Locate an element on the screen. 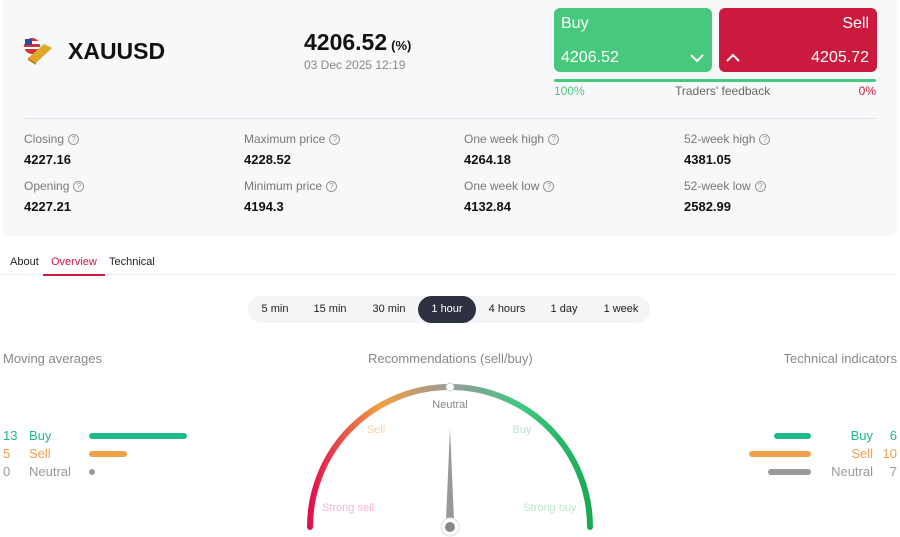 The width and height of the screenshot is (900, 537). stat-one-week-low: One week low? 4132.84 is located at coordinates (509, 196).